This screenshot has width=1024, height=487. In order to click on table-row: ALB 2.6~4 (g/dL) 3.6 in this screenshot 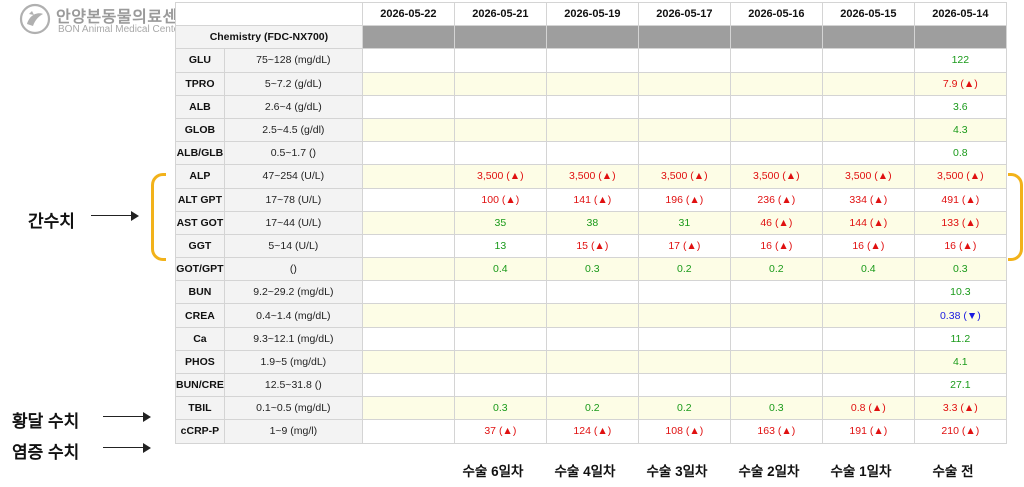, I will do `click(591, 106)`.